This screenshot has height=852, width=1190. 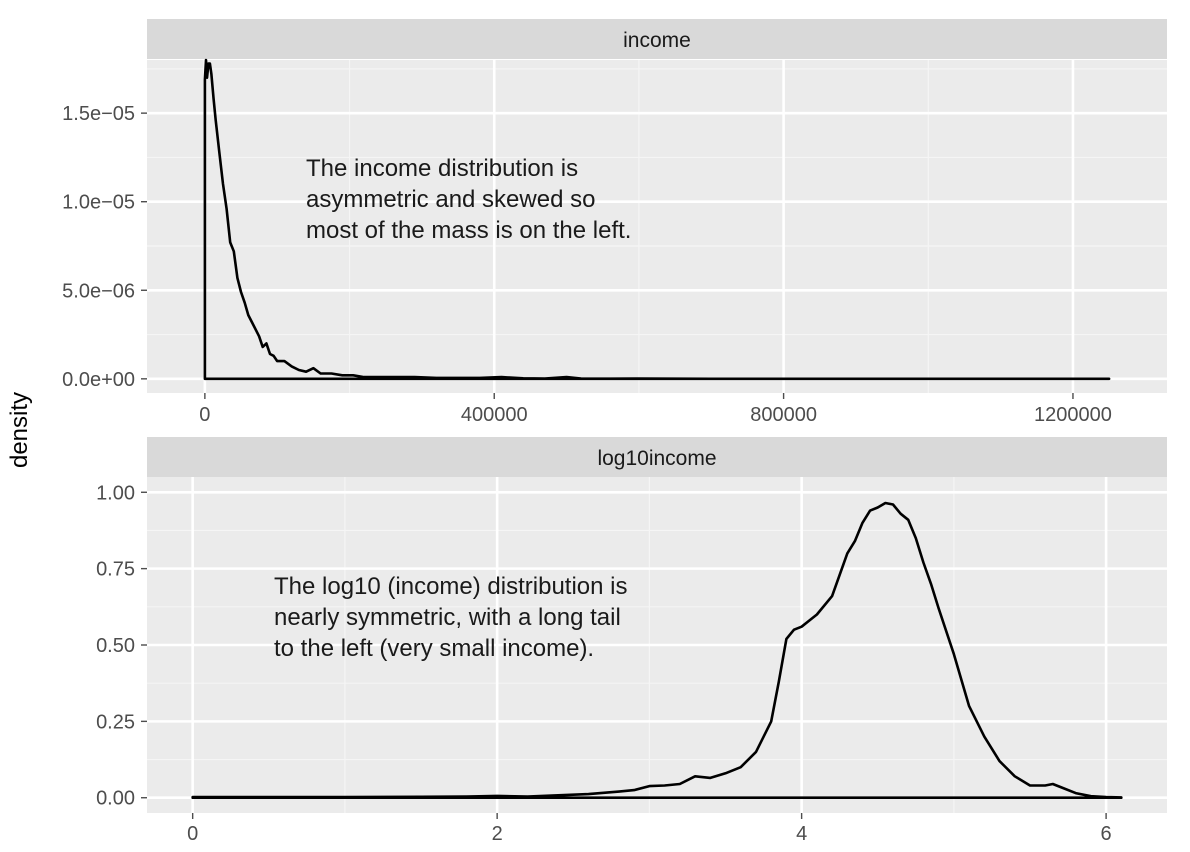 I want to click on facet-strip-label: log10income, so click(x=656, y=458).